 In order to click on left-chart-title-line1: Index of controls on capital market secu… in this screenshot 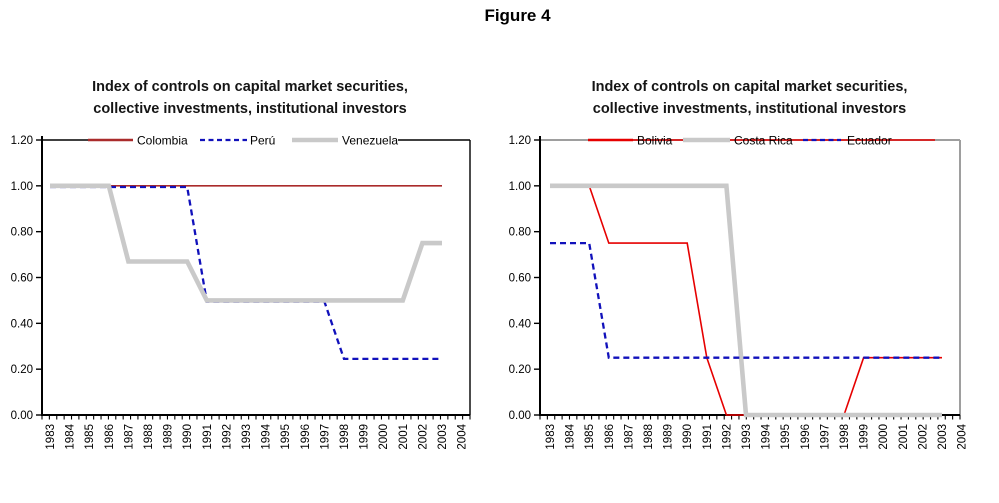, I will do `click(250, 87)`.